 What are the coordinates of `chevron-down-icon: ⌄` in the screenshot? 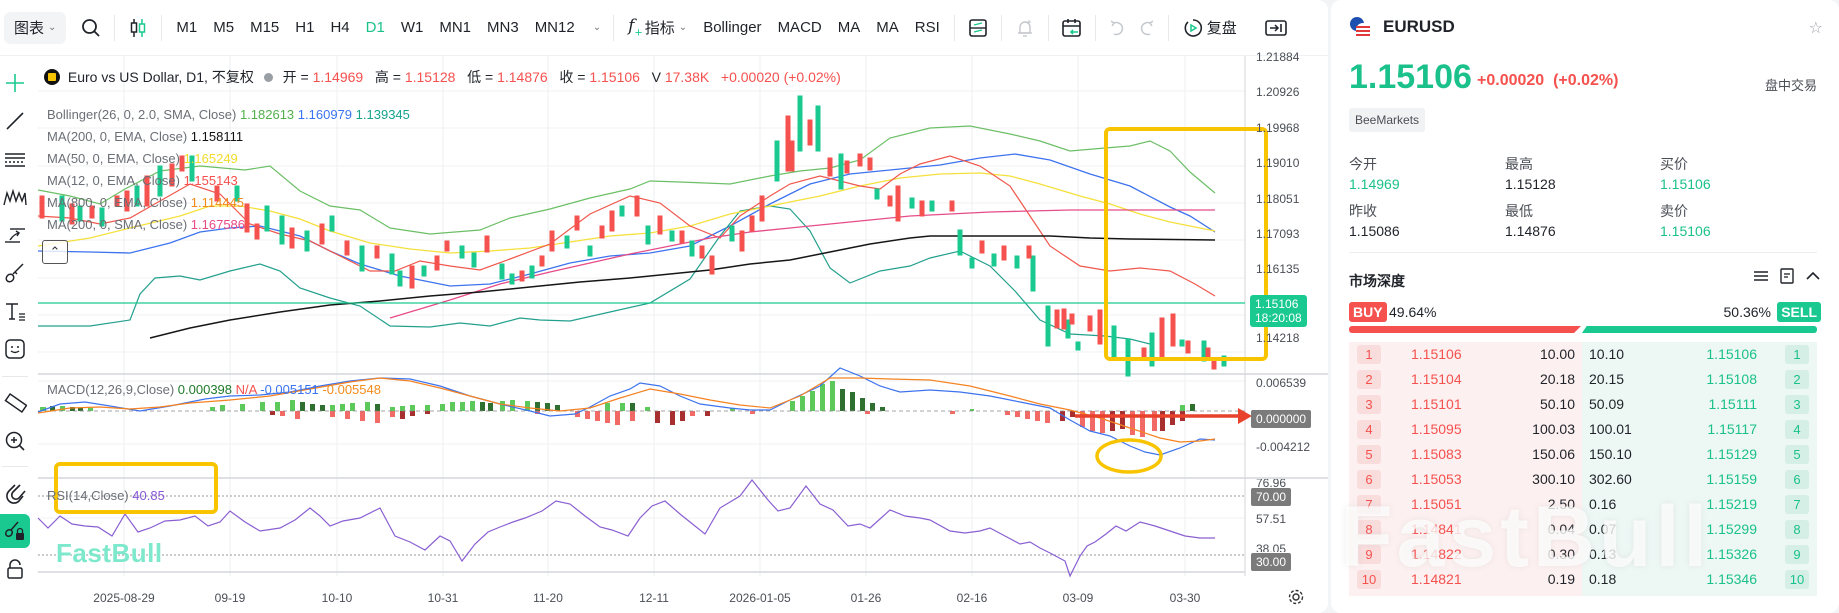 It's located at (683, 27).